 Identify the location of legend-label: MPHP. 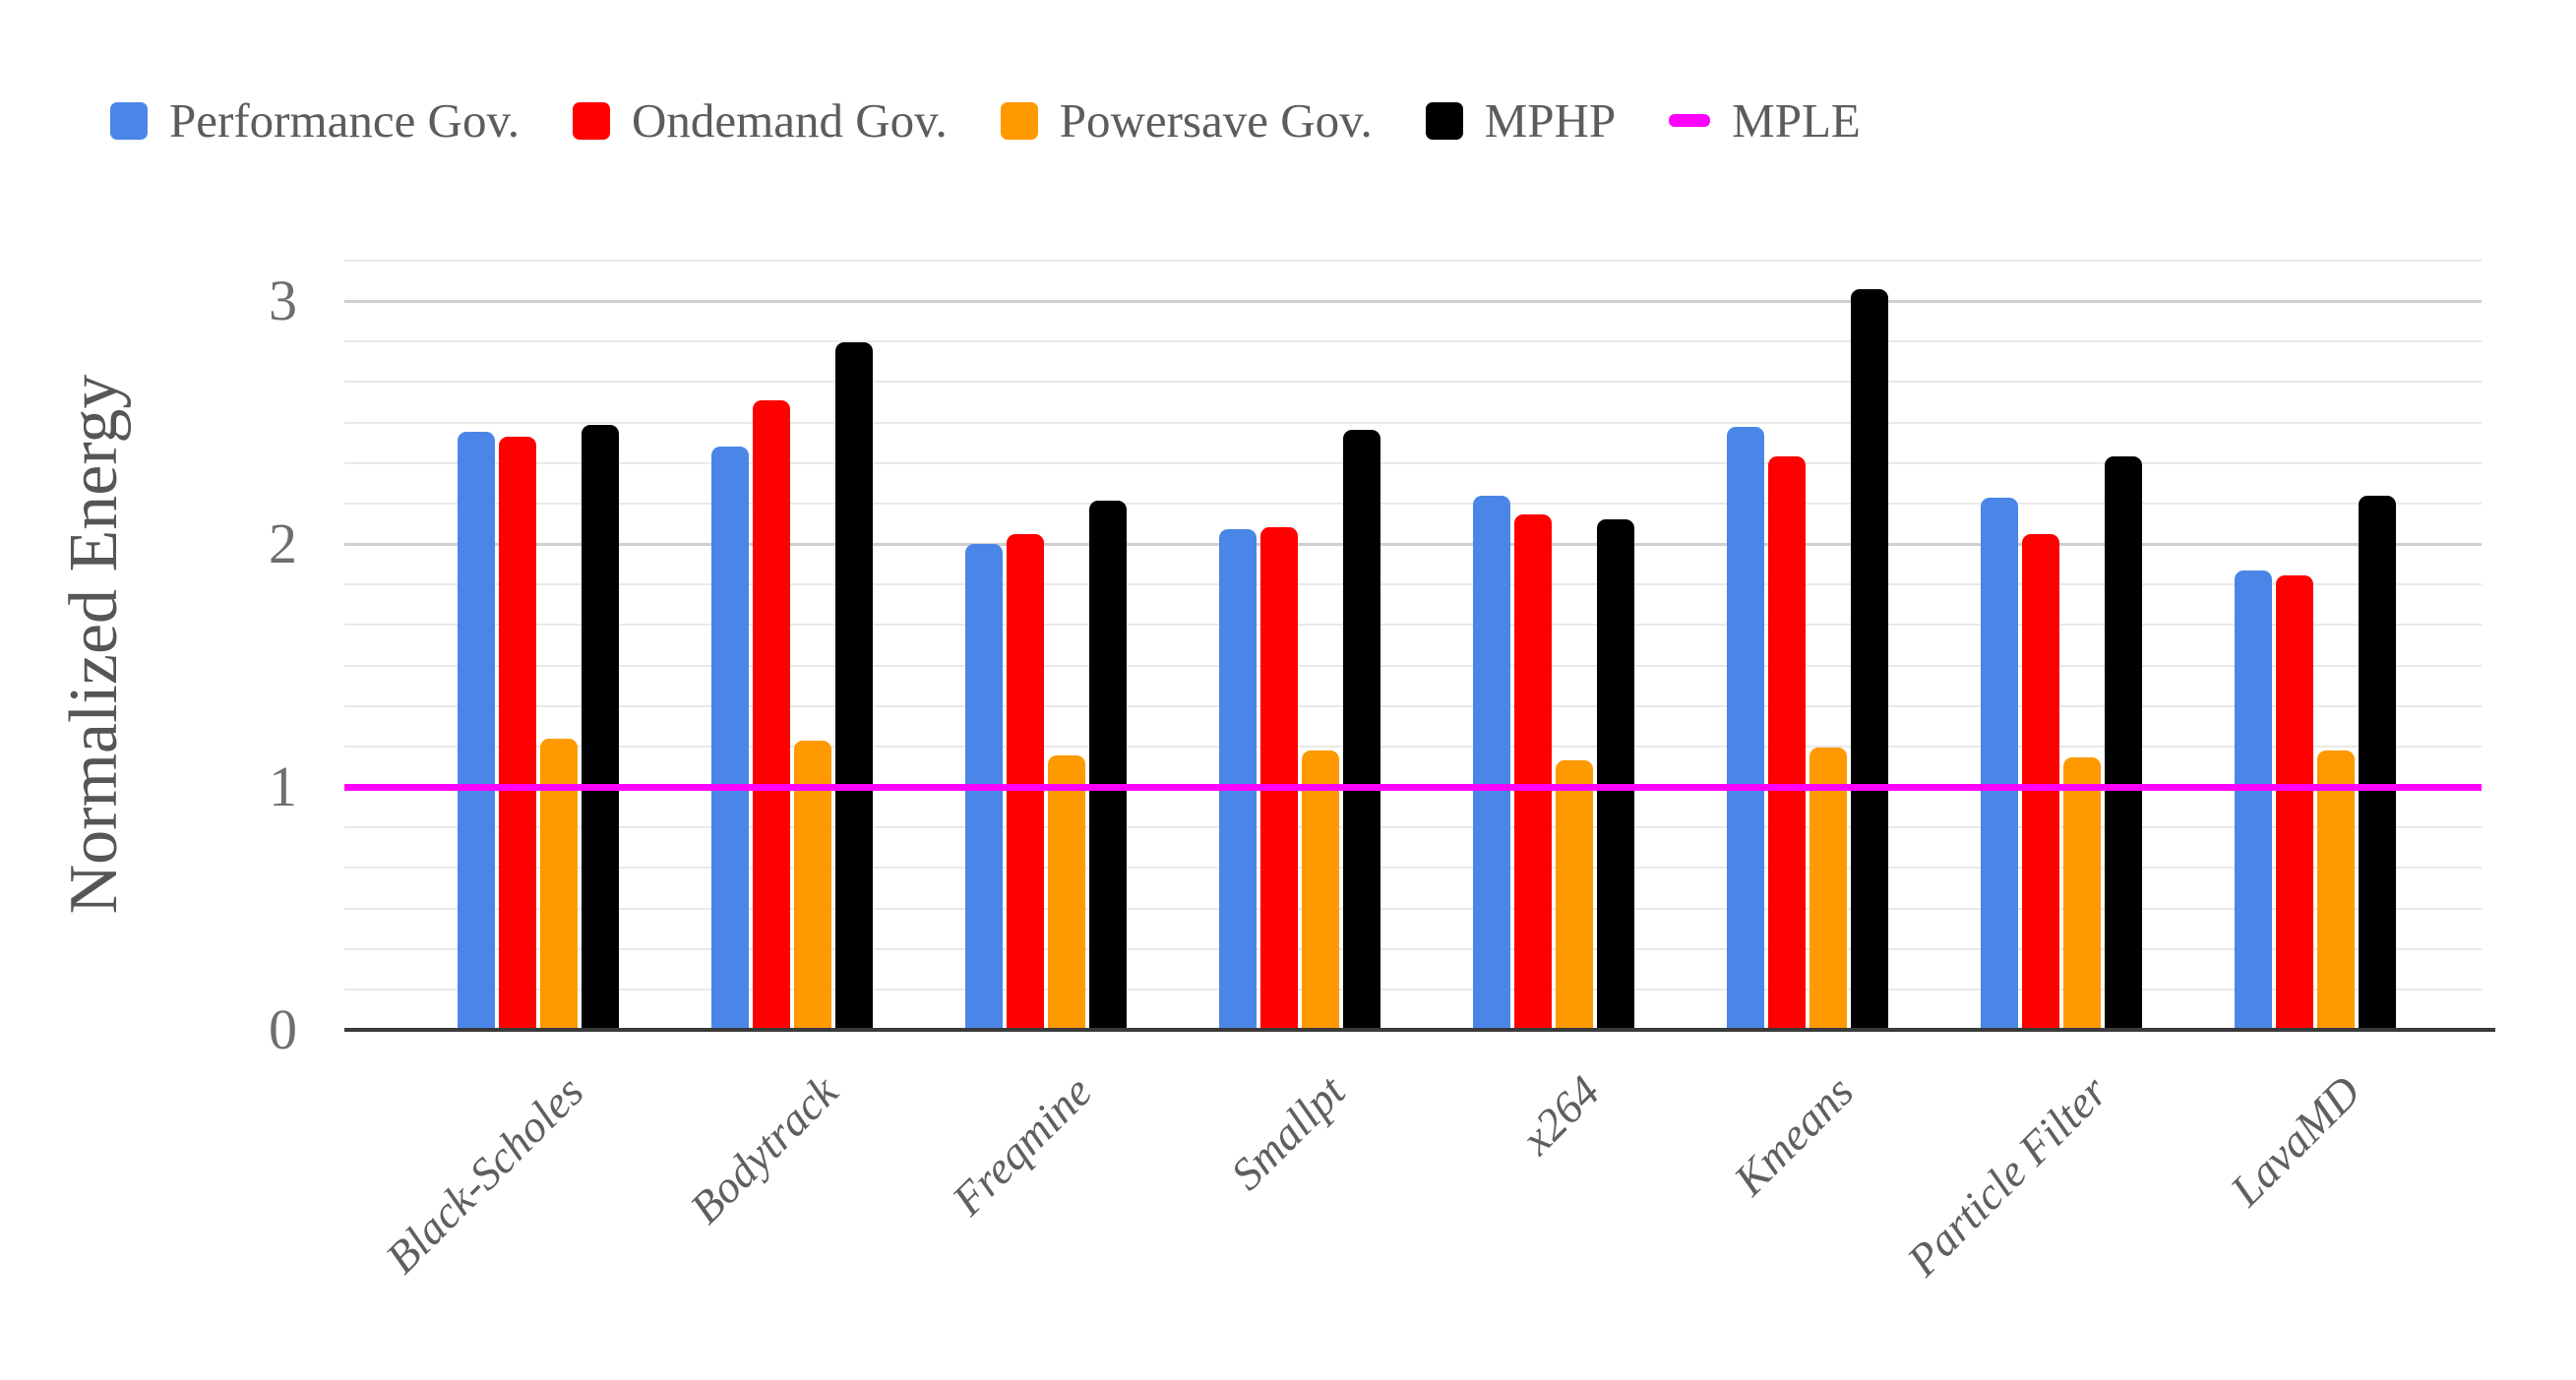
(1550, 120).